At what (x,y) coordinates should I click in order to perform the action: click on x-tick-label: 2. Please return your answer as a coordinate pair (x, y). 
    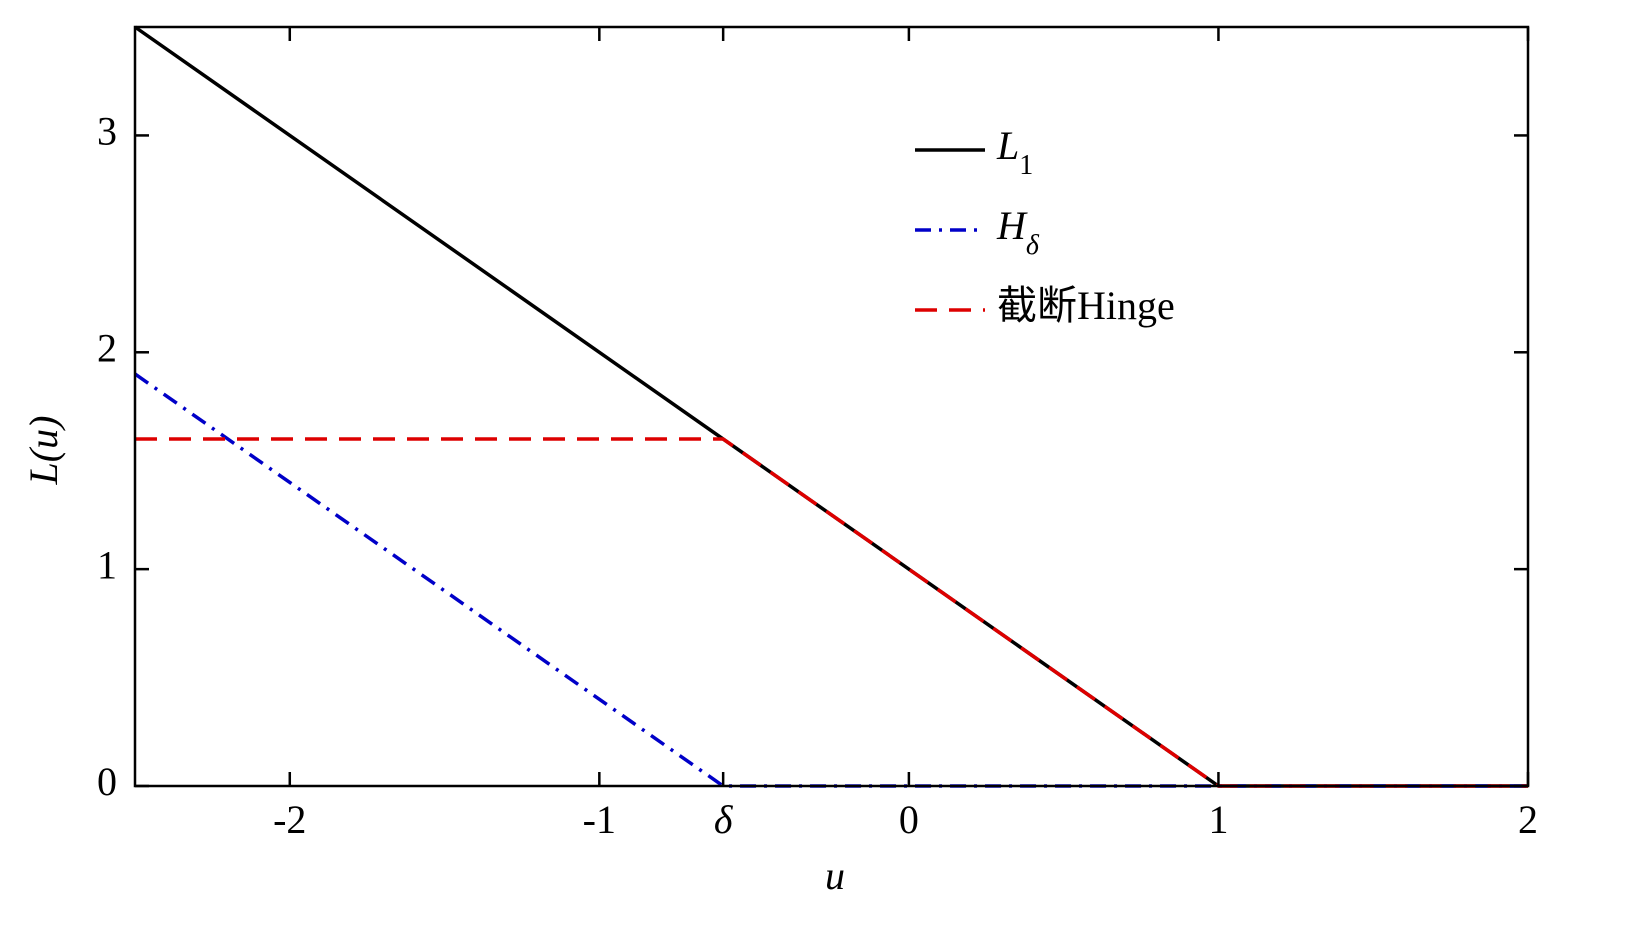
    Looking at the image, I should click on (1528, 819).